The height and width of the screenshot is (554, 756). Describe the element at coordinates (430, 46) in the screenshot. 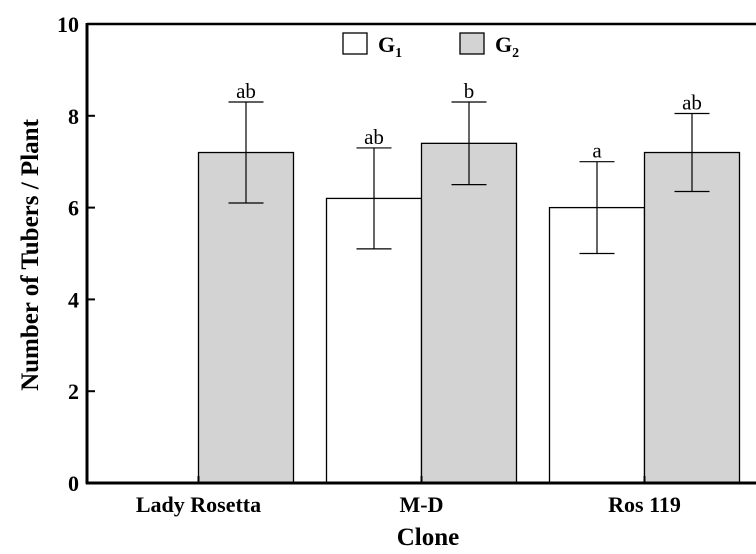

I see `legend: G1 G2` at that location.